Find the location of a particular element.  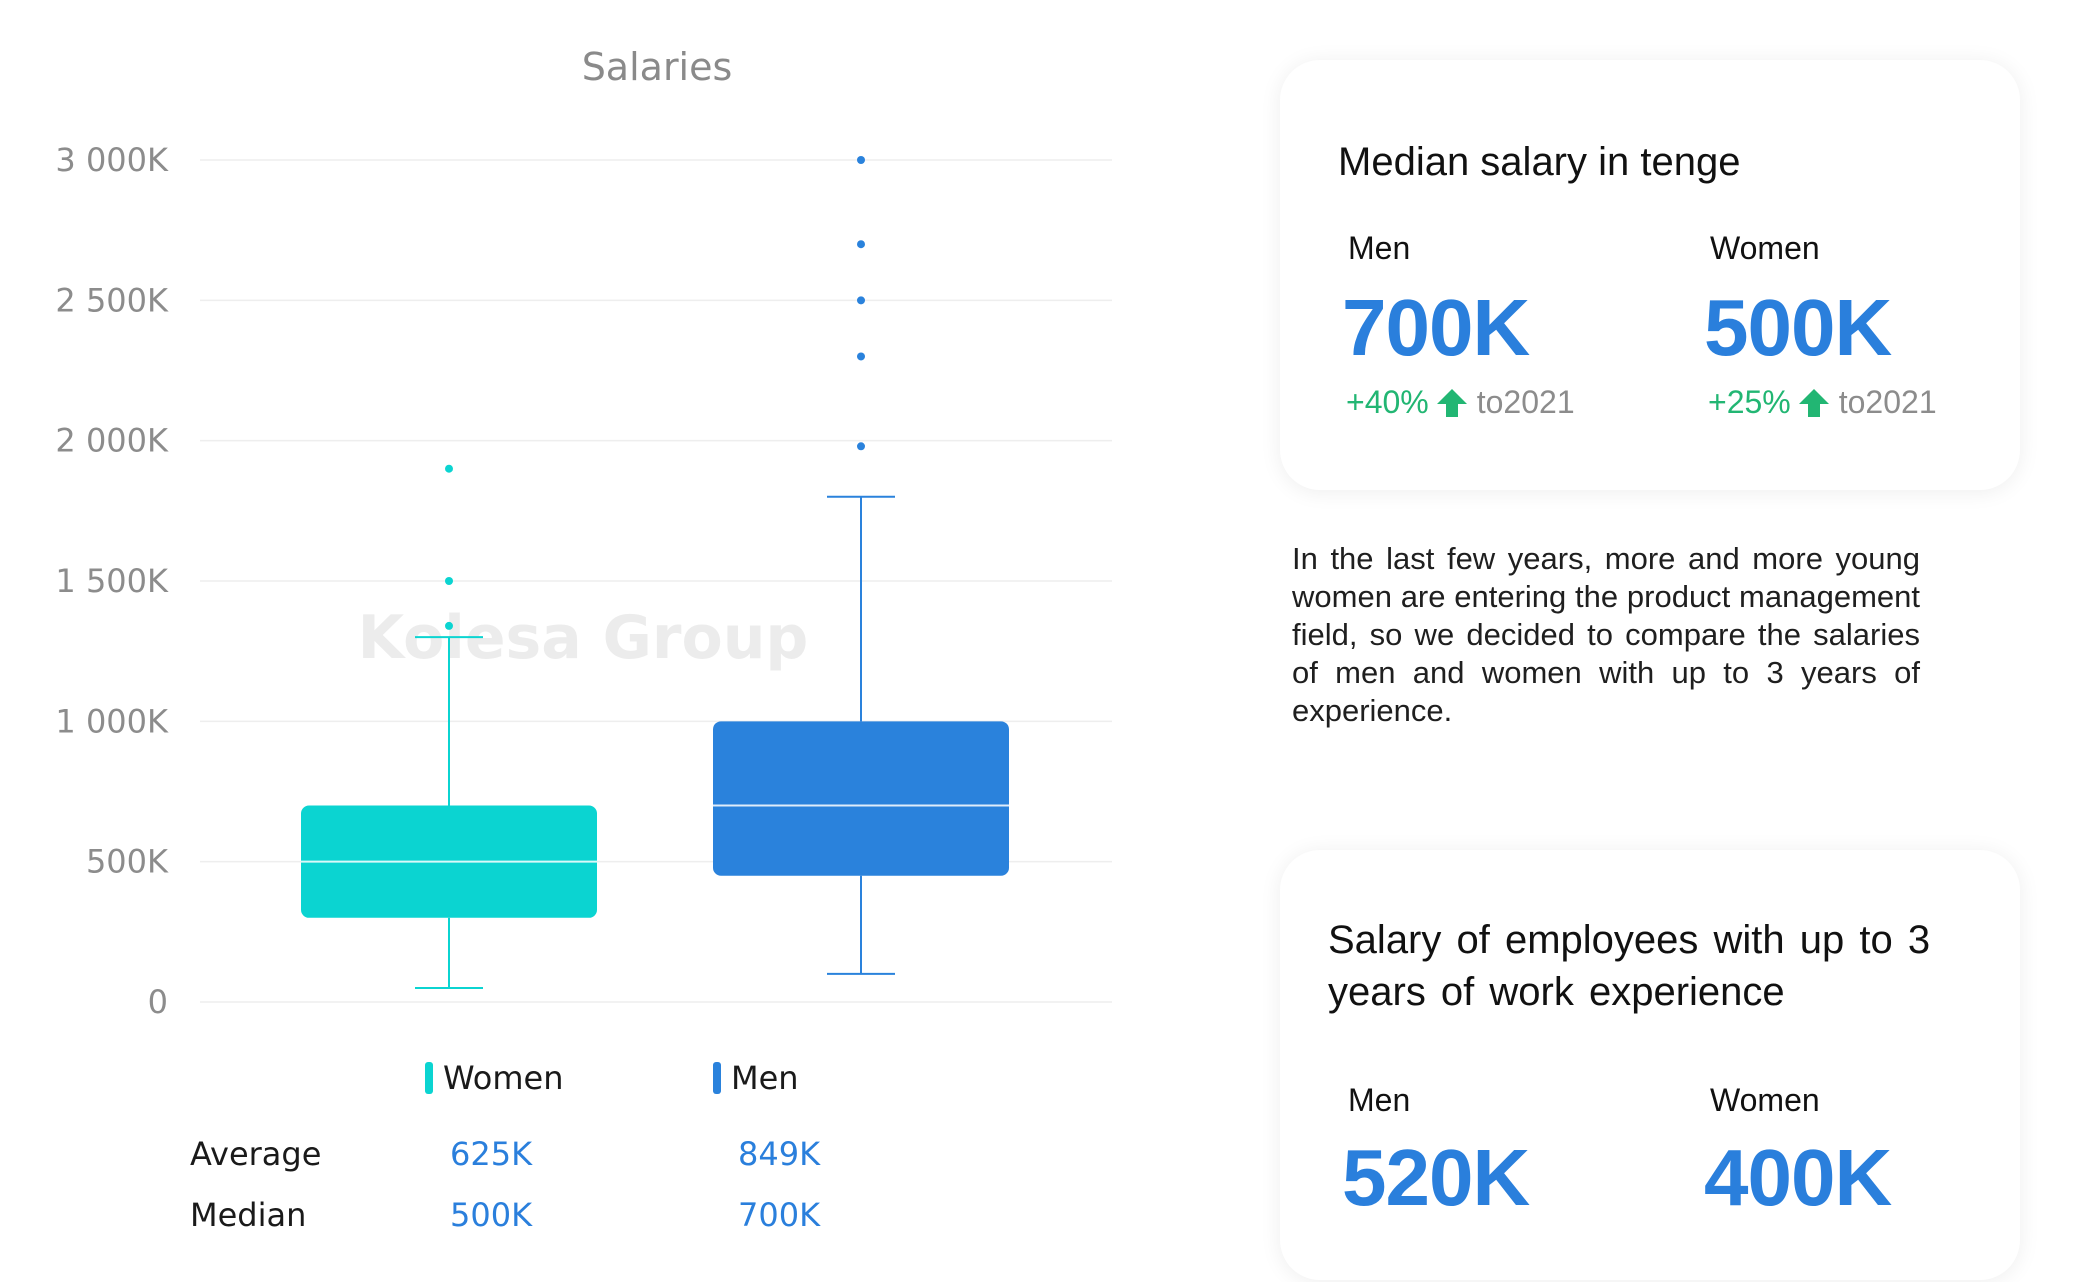

legend-men: Men is located at coordinates (756, 1078).